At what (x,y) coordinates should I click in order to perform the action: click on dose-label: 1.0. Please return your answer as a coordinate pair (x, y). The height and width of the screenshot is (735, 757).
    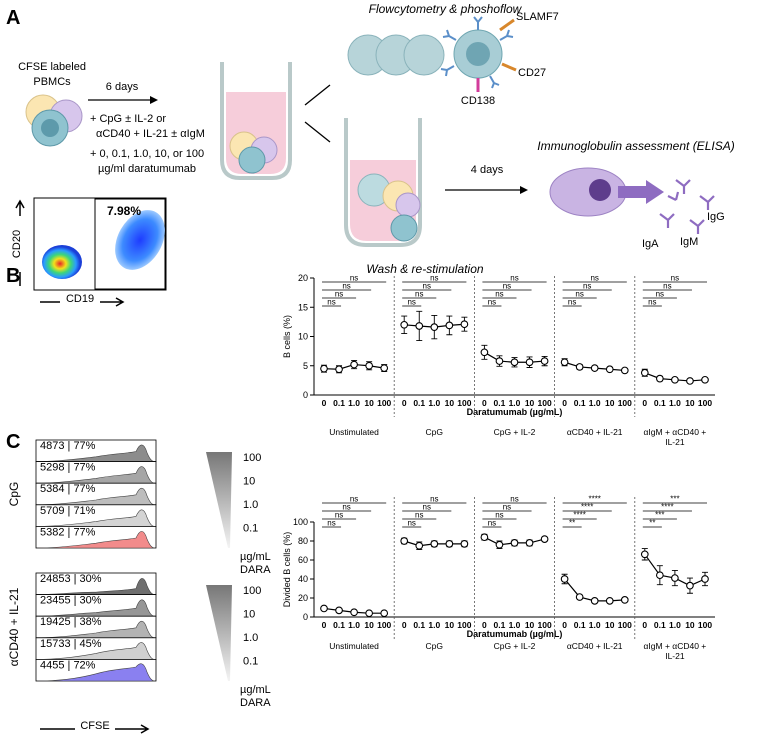
    Looking at the image, I should click on (250, 638).